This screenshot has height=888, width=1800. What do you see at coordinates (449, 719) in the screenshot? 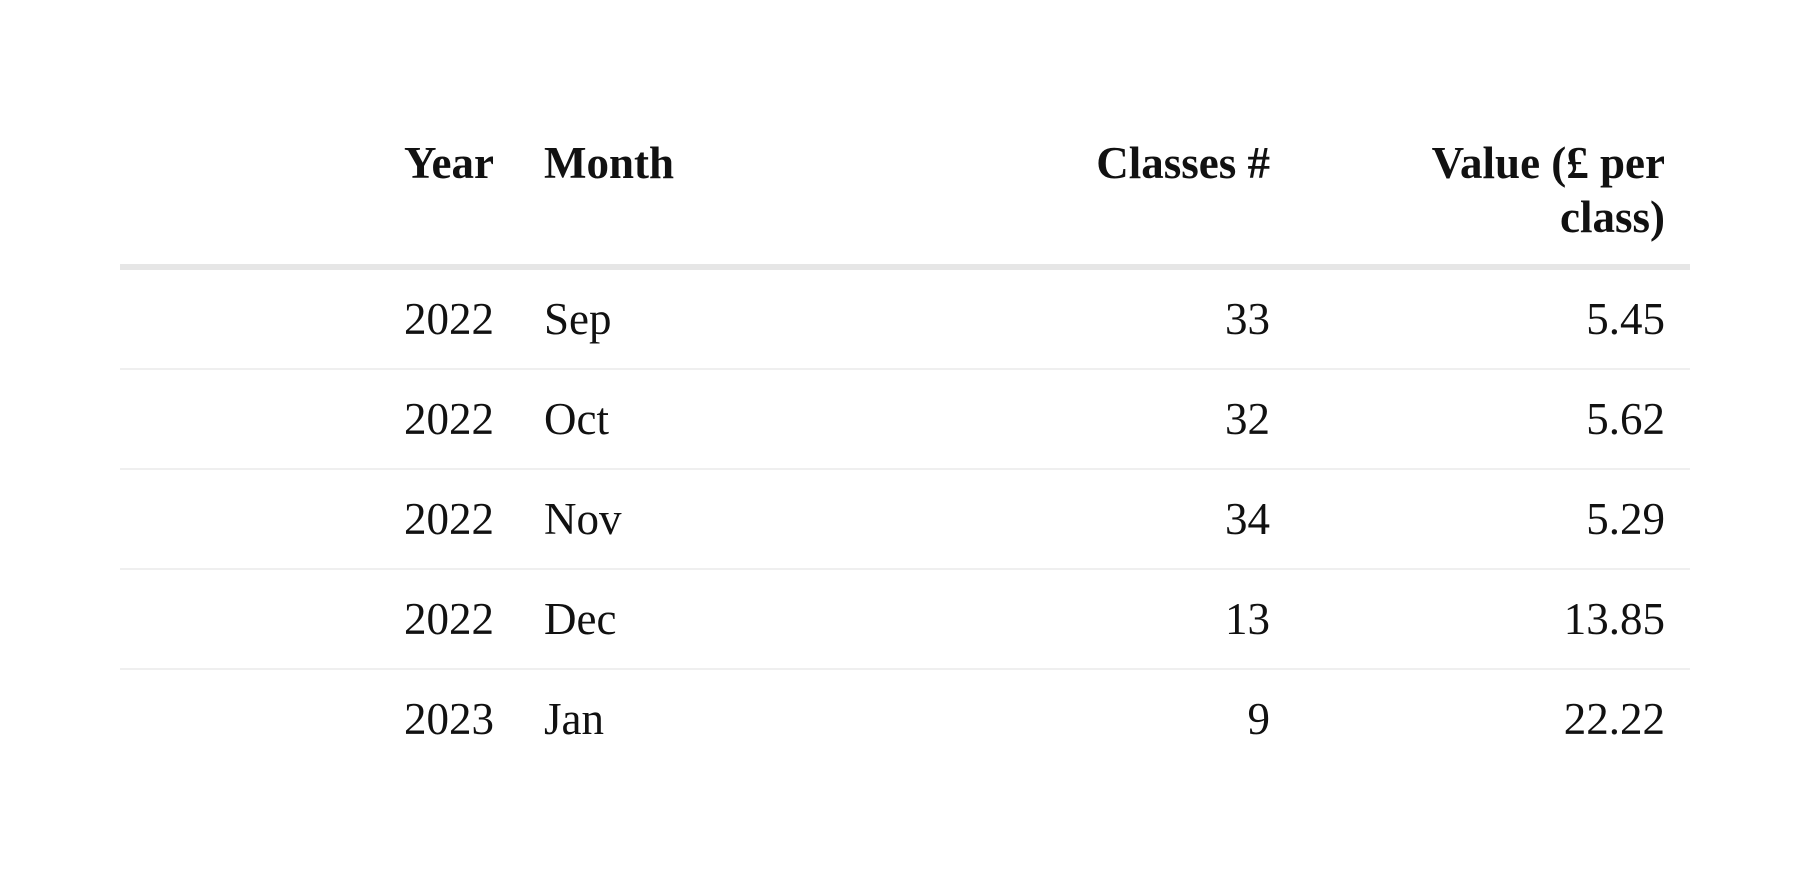
I see `cell-year: 2023` at bounding box center [449, 719].